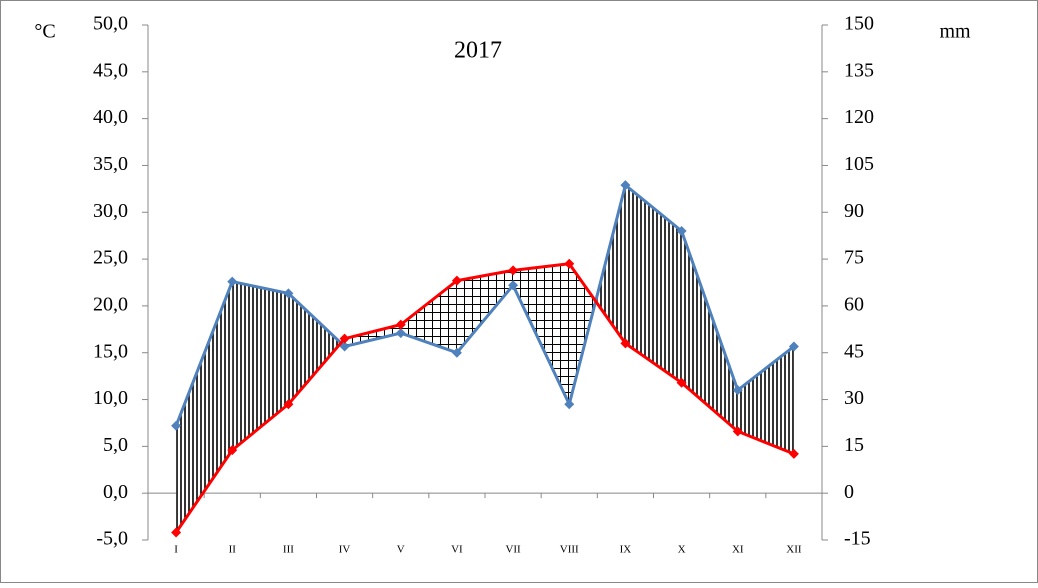 This screenshot has width=1038, height=588. What do you see at coordinates (110, 164) in the screenshot?
I see `y-tick-label: 35,0` at bounding box center [110, 164].